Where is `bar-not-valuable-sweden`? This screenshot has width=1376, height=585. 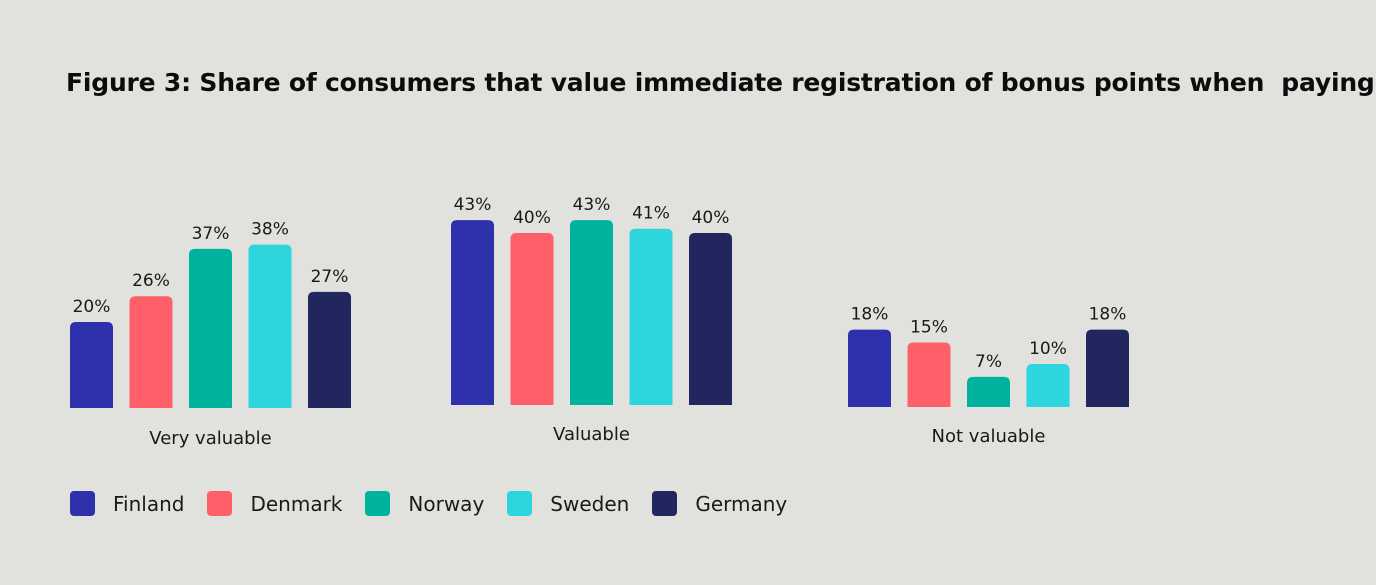 bar-not-valuable-sweden is located at coordinates (1048, 385).